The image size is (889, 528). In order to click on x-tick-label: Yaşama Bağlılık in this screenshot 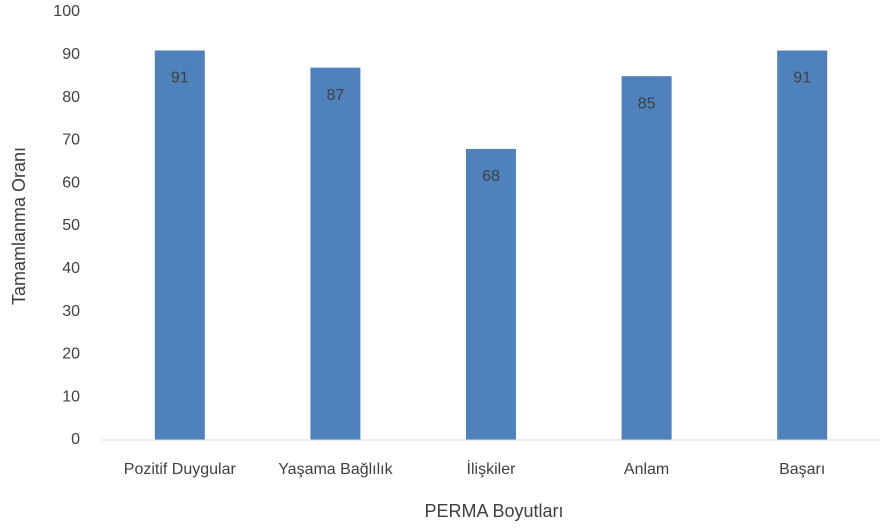, I will do `click(335, 469)`.